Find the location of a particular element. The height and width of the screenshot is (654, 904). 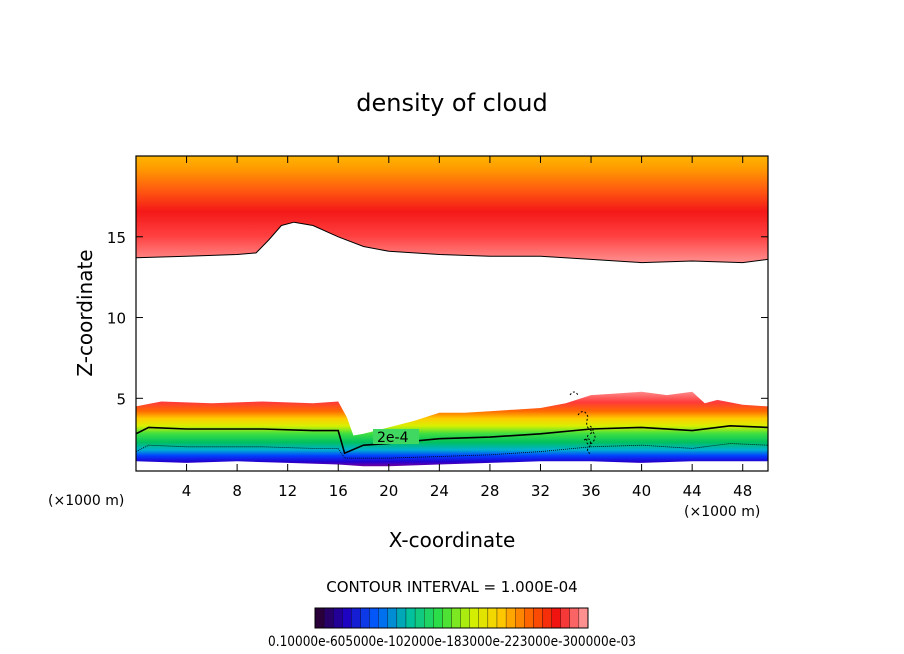

x-tick-label-4: 20 is located at coordinates (388, 491).